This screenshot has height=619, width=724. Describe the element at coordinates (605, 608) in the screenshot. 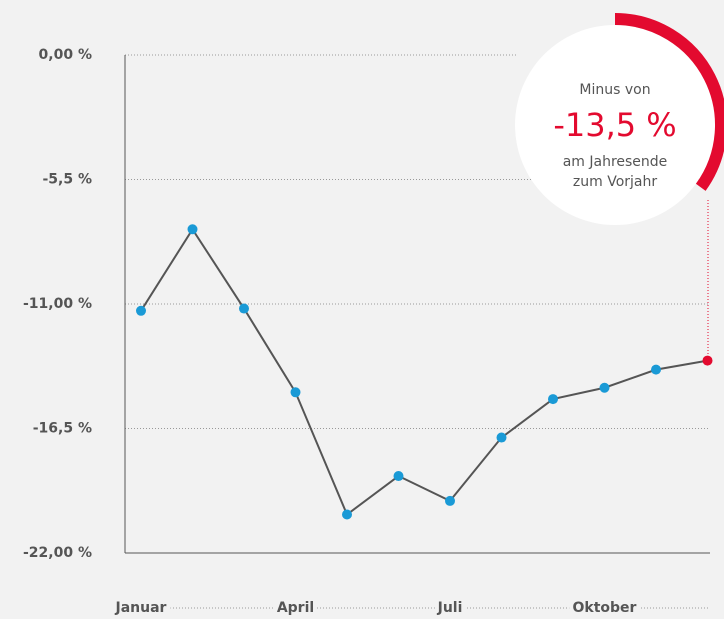

I see `x-tick-label: Oktober` at that location.